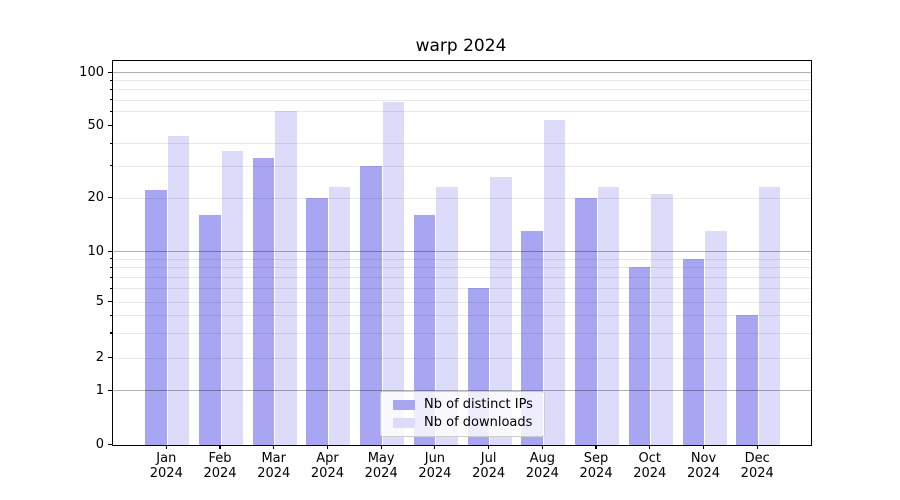  I want to click on bar-downloads-dec-2024, so click(769, 315).